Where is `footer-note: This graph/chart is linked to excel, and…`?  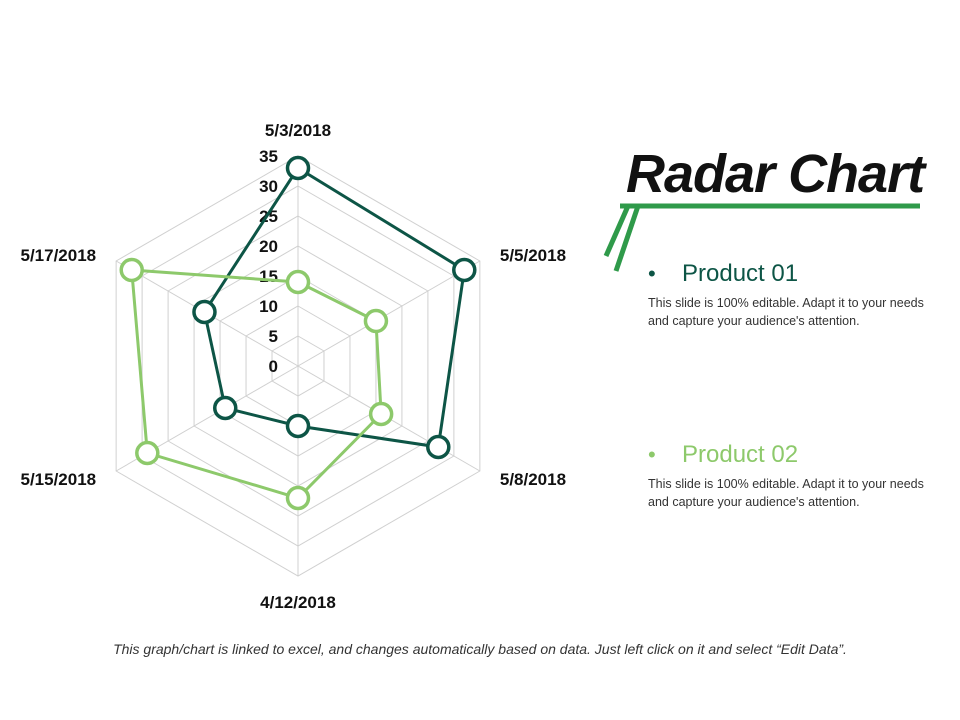
footer-note: This graph/chart is linked to excel, and… is located at coordinates (480, 649).